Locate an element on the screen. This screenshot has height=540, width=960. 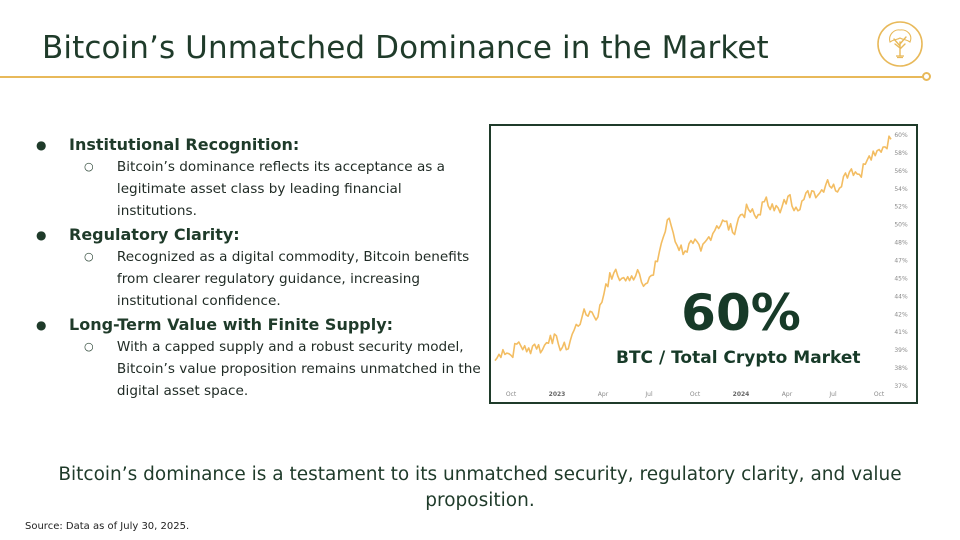
bullet-heading: Regulatory Clarity: is located at coordinates (154, 234).